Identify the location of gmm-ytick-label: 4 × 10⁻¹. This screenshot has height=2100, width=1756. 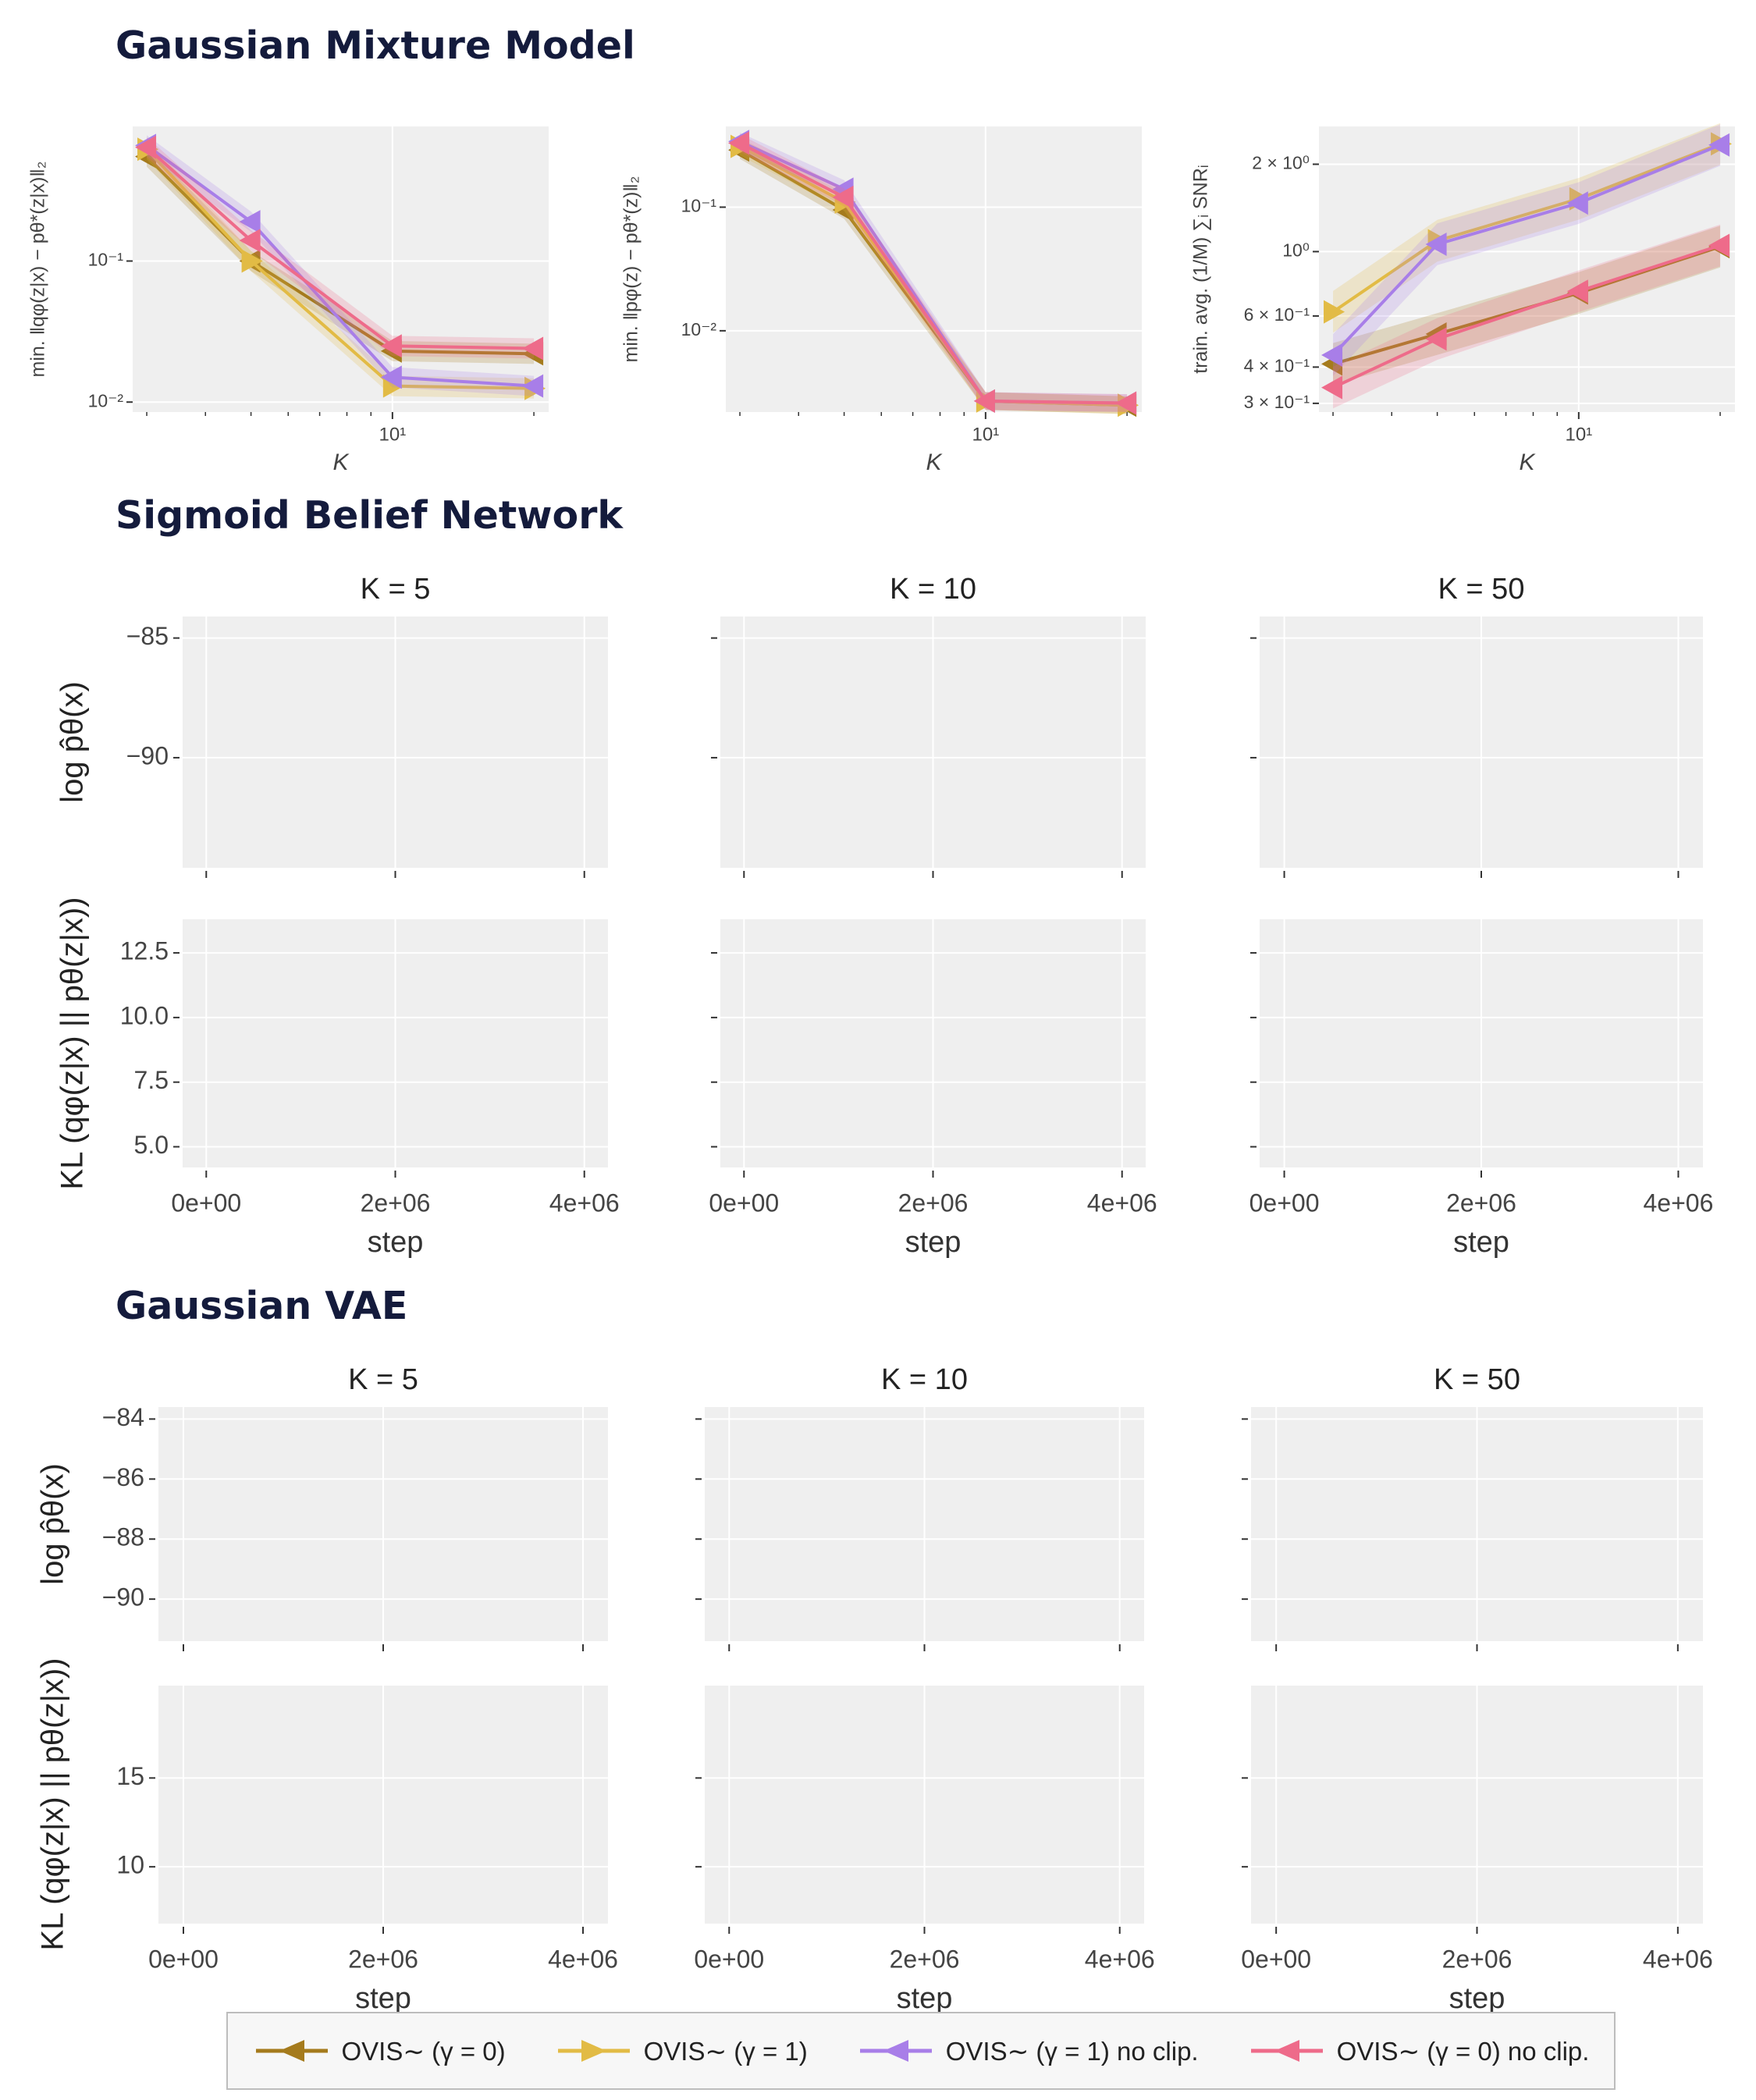
(1277, 365).